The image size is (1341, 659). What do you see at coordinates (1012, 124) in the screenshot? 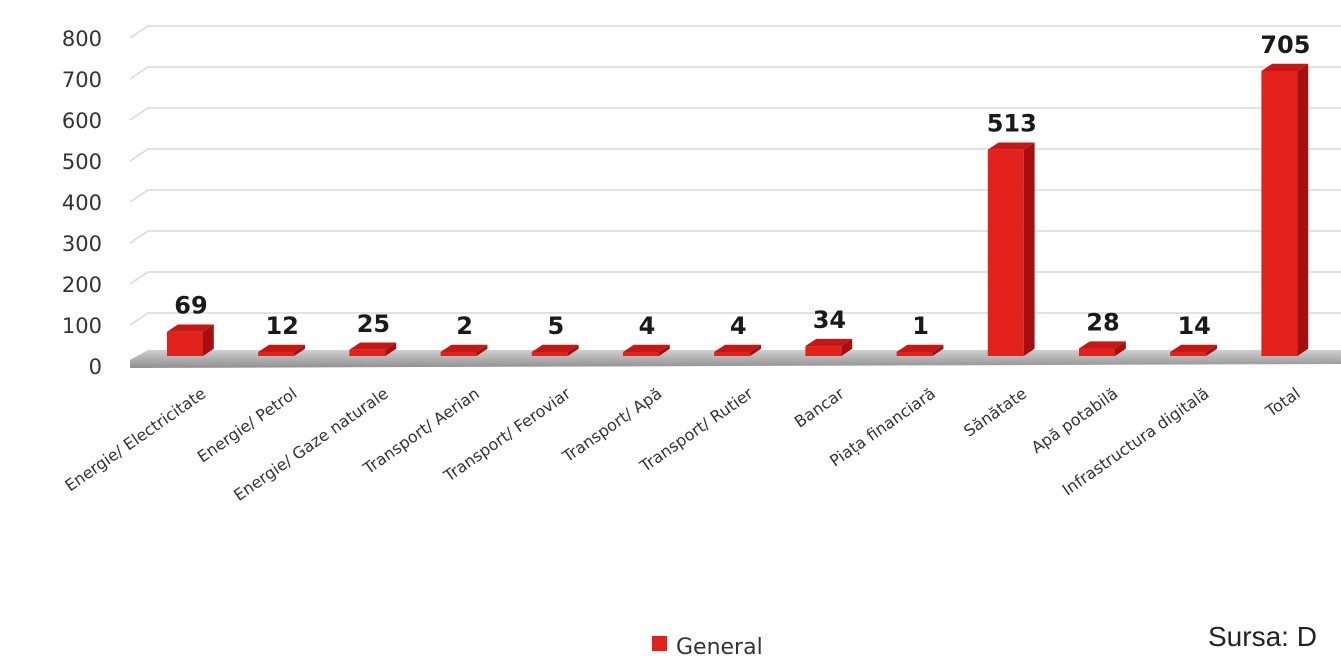
I see `data-label: 513` at bounding box center [1012, 124].